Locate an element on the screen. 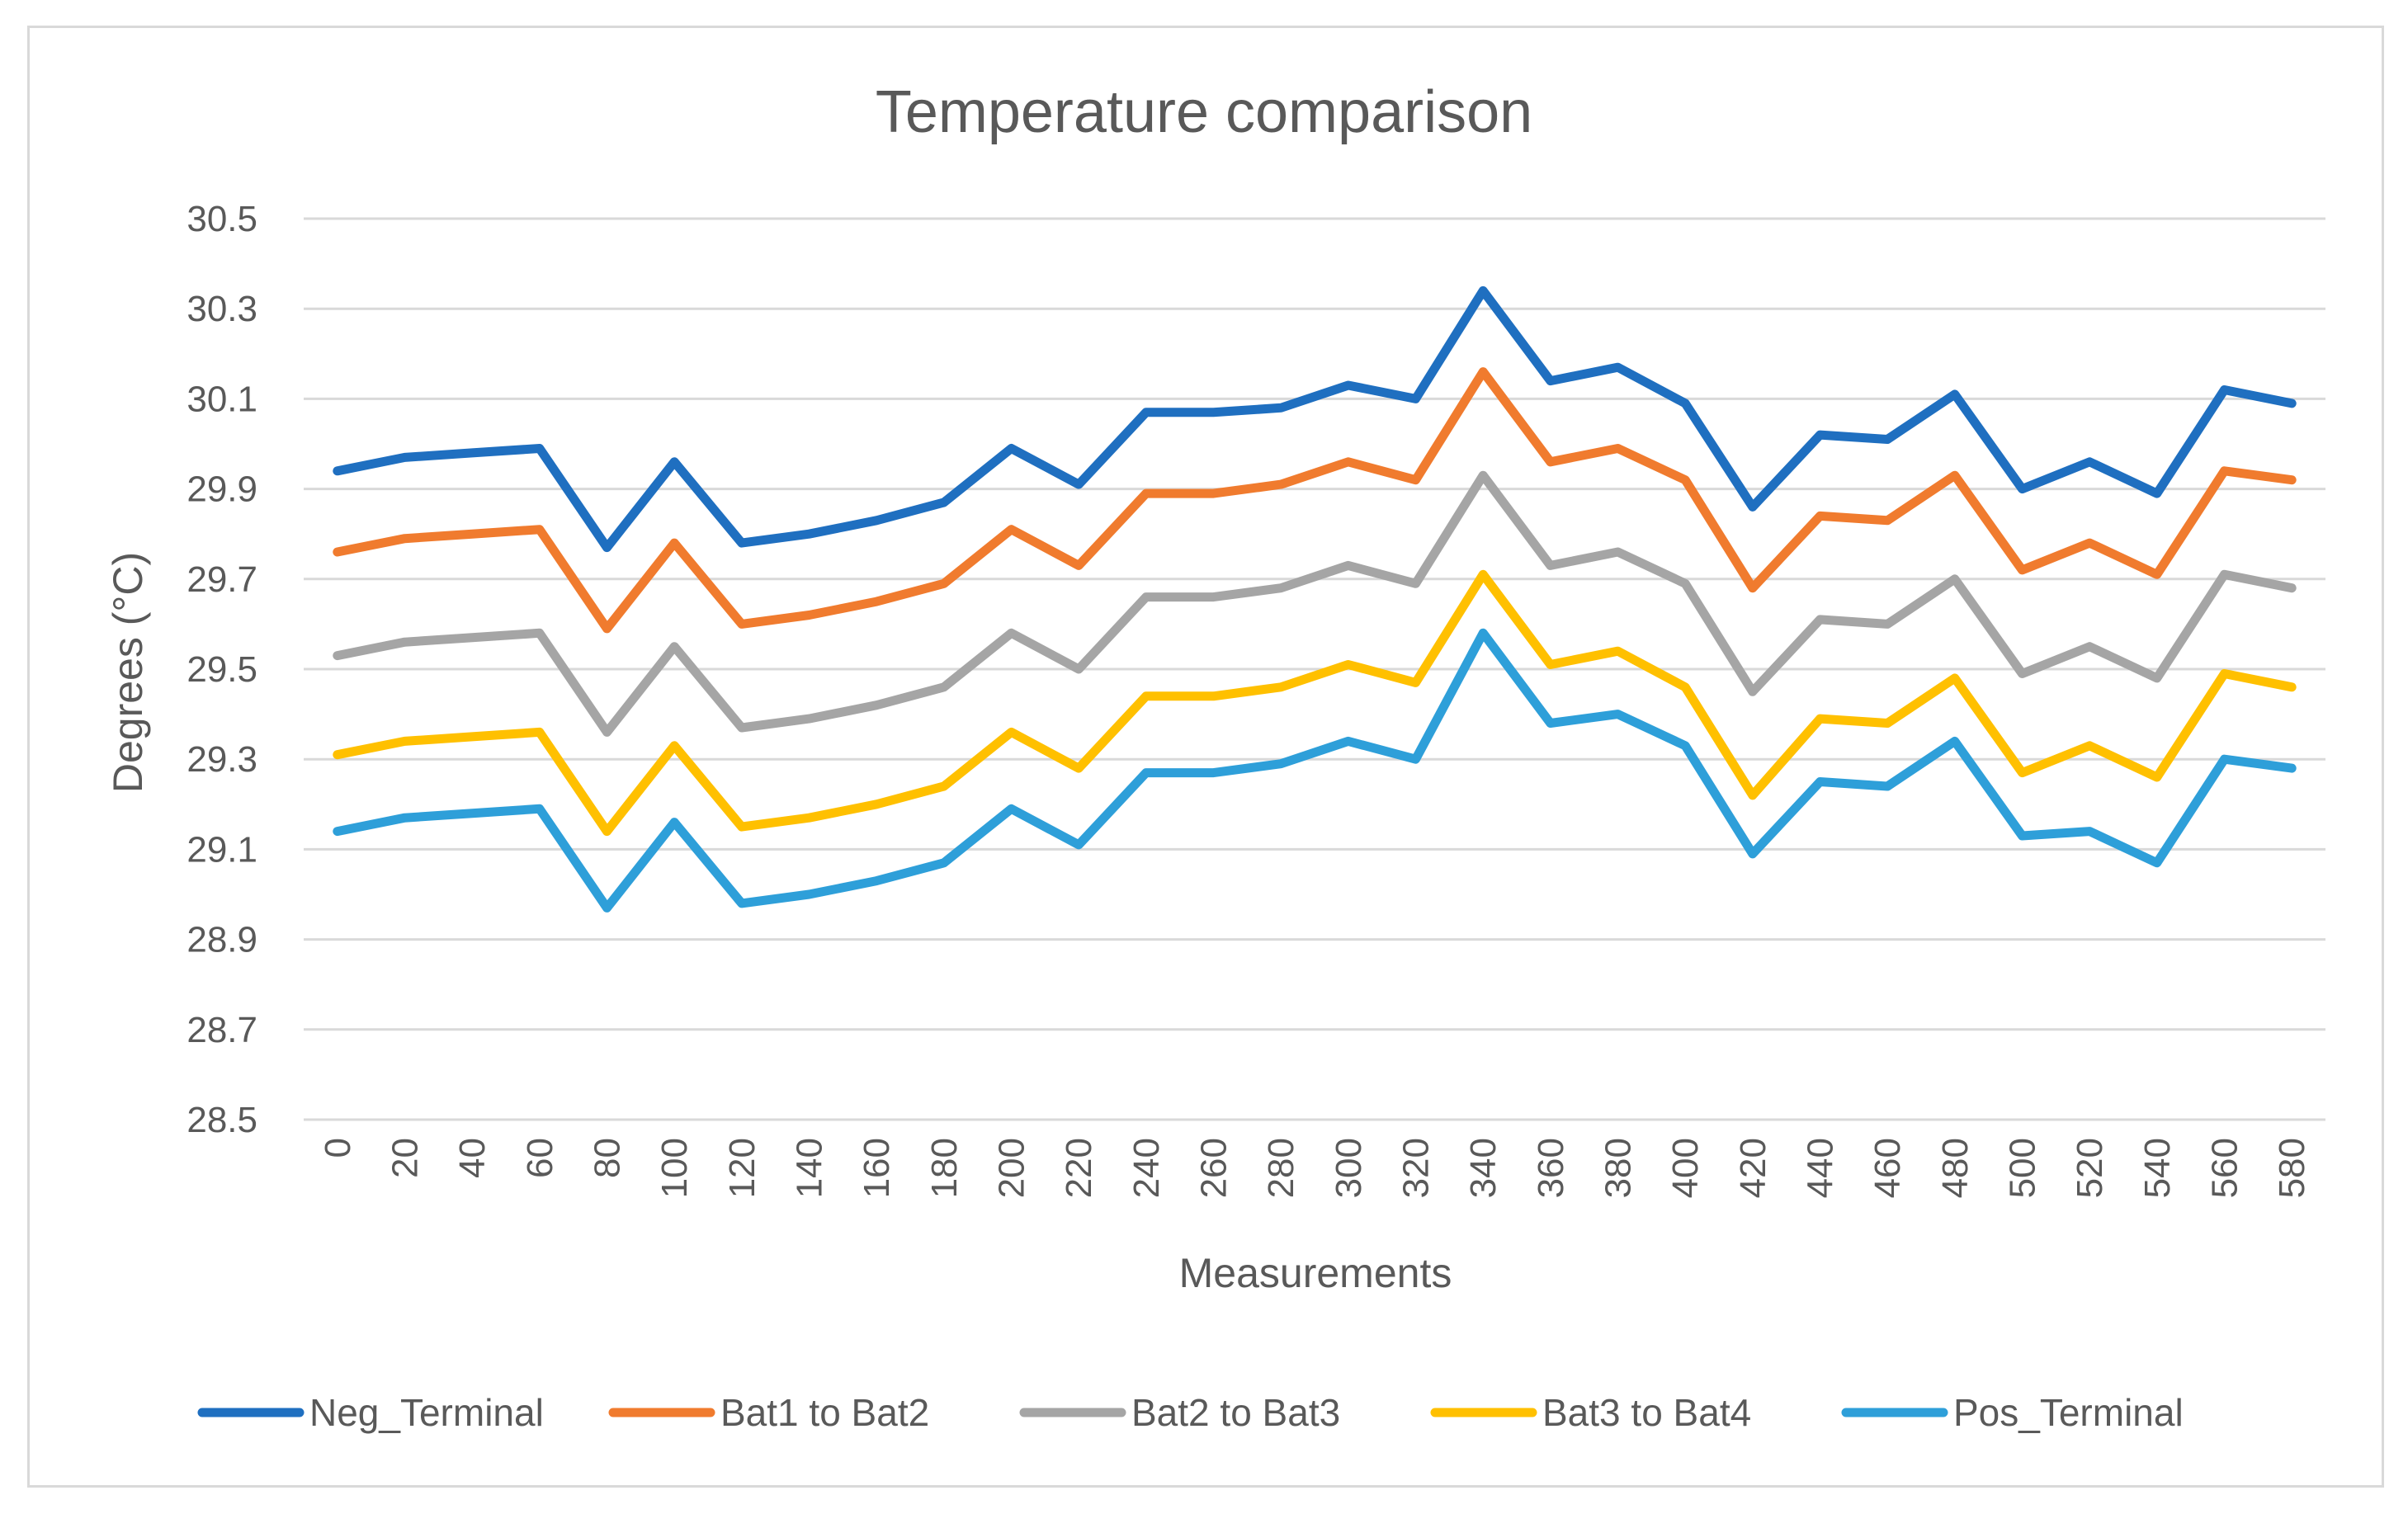  x-tick-label: 80 is located at coordinates (608, 1158).